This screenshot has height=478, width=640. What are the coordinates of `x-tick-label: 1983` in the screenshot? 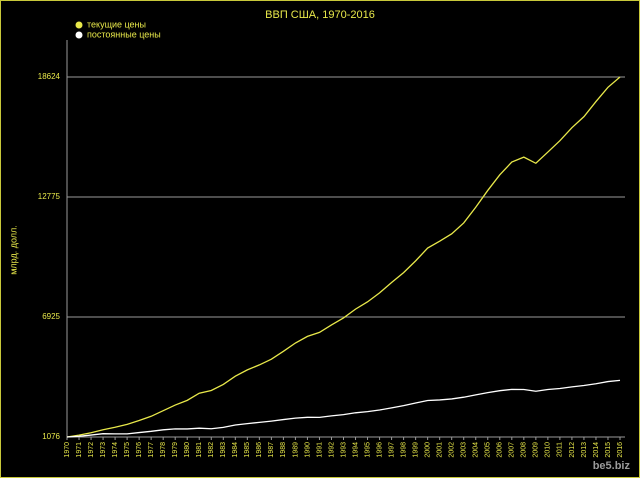 It's located at (223, 450).